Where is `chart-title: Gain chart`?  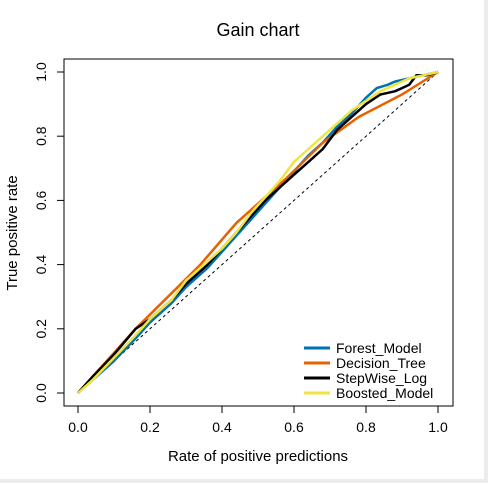
chart-title: Gain chart is located at coordinates (257, 30).